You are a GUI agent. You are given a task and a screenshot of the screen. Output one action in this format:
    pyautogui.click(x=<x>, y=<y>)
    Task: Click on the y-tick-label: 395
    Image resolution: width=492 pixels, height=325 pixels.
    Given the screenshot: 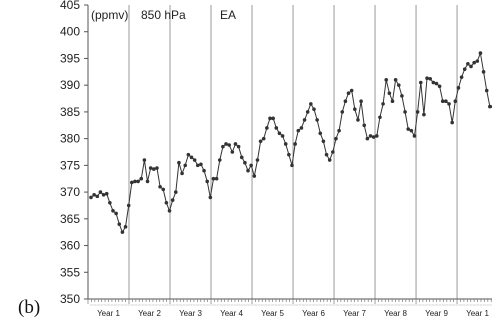 What is the action you would take?
    pyautogui.click(x=70, y=58)
    